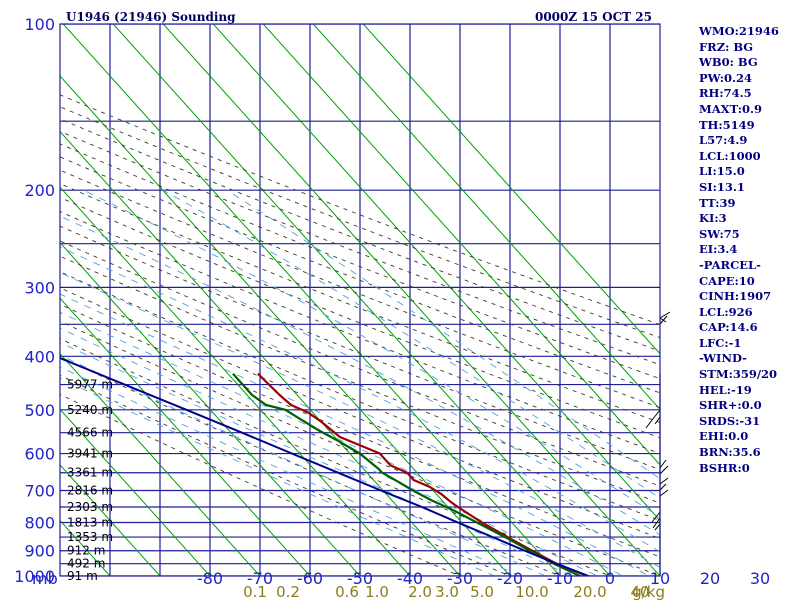 The width and height of the screenshot is (800, 600). I want to click on station-title: U1946 (21946) Sounding, so click(151, 17).